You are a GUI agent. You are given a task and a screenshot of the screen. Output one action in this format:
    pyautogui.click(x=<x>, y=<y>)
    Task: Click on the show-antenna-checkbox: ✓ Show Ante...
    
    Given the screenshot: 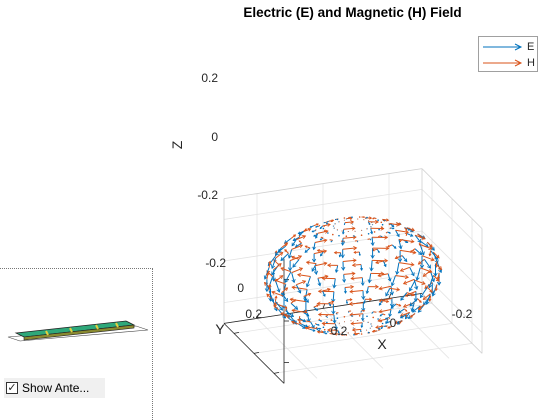 What is the action you would take?
    pyautogui.click(x=54, y=388)
    